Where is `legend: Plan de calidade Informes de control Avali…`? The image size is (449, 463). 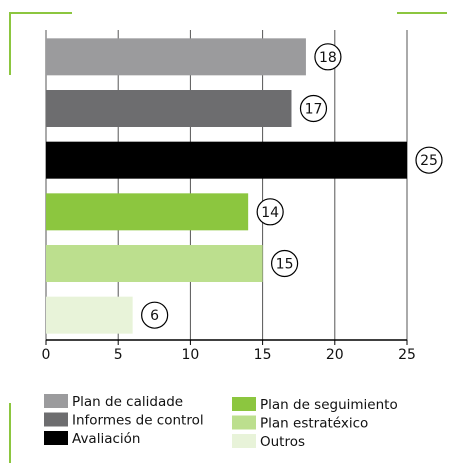 legend: Plan de calidade Informes de control Avali… is located at coordinates (221, 422).